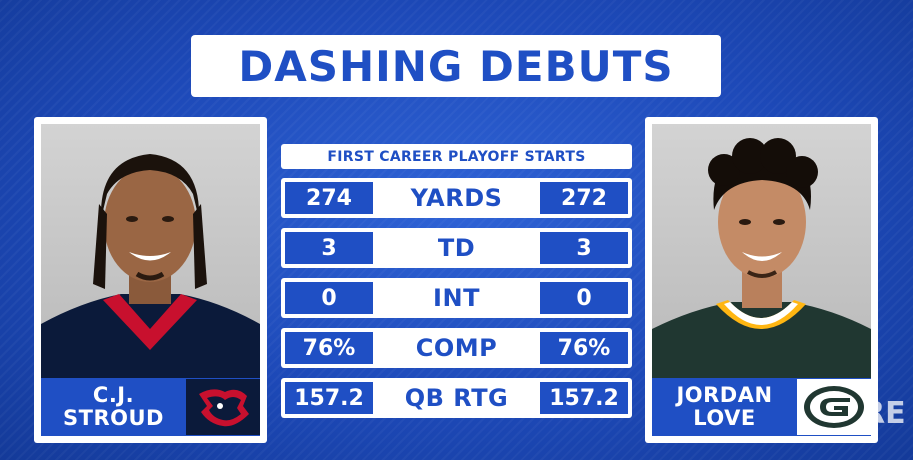  I want to click on right-player-photo, so click(761, 251).